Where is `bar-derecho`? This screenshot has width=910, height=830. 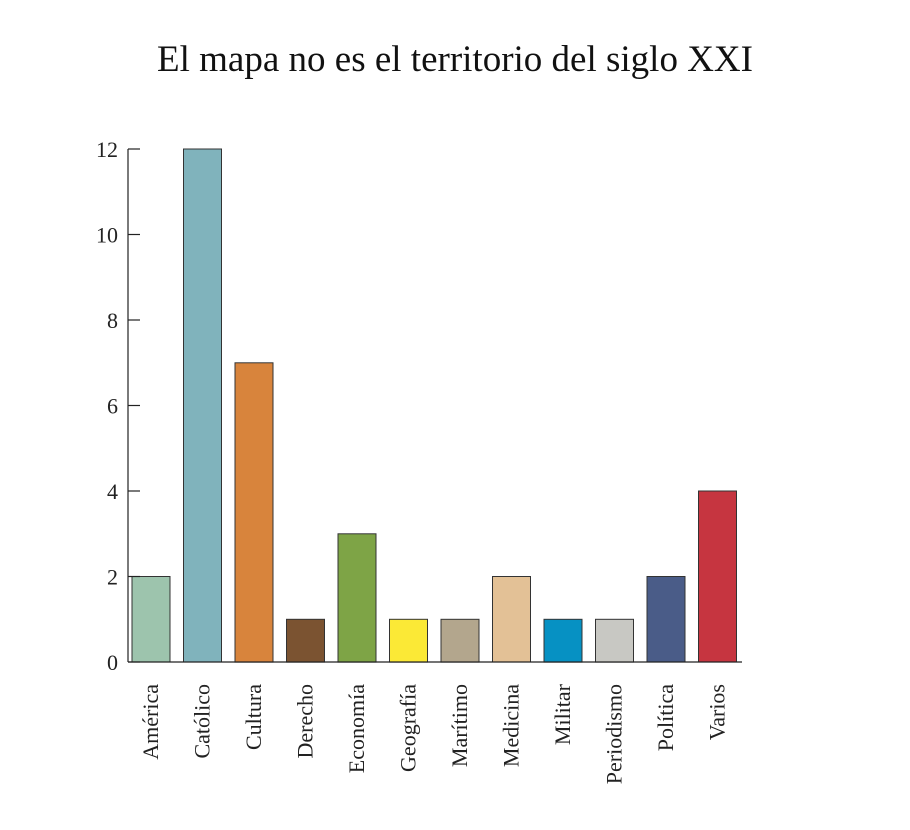 bar-derecho is located at coordinates (305, 640).